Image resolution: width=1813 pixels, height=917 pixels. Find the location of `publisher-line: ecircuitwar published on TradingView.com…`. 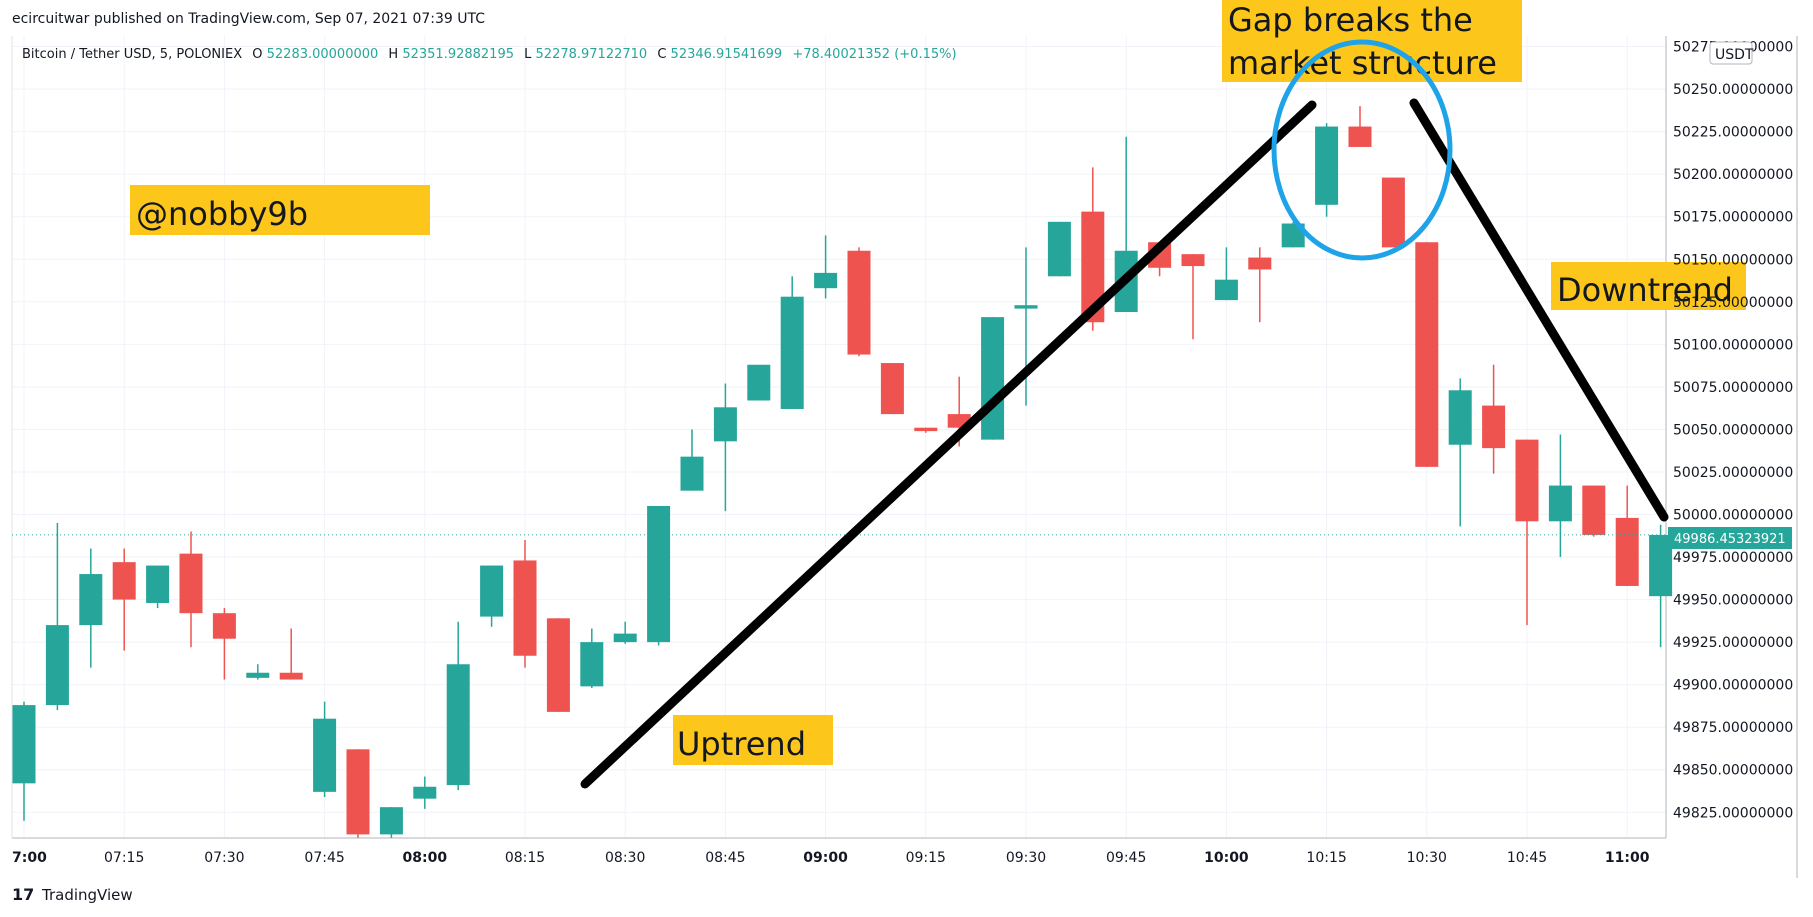

publisher-line: ecircuitwar published on TradingView.com… is located at coordinates (248, 19).